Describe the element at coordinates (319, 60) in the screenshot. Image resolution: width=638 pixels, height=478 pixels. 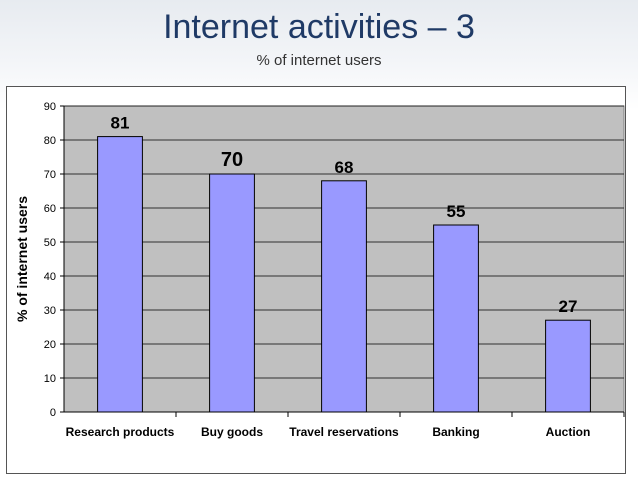
I see `slide-subtitle: % of internet users` at that location.